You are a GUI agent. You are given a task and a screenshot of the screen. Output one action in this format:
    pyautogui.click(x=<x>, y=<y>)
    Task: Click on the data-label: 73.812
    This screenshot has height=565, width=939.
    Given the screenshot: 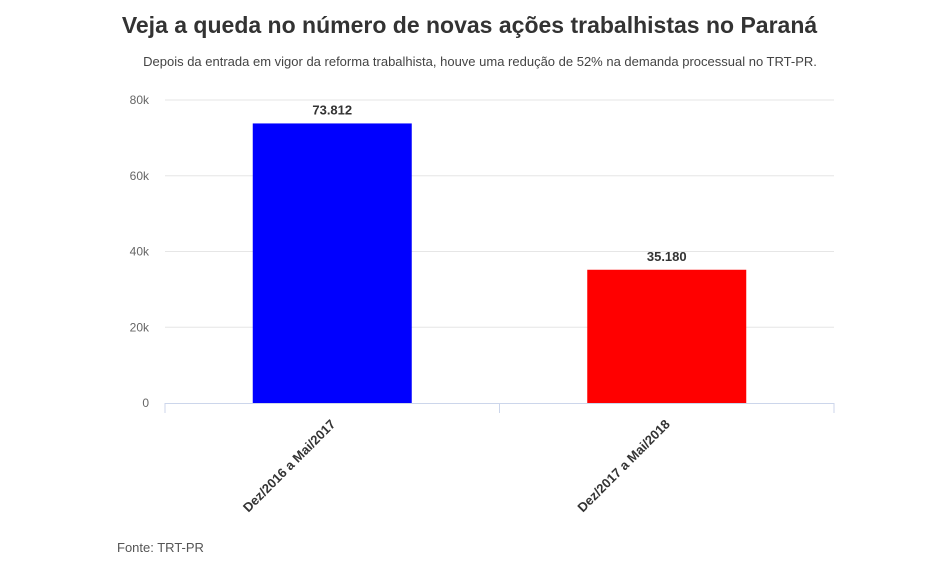 What is the action you would take?
    pyautogui.click(x=332, y=109)
    